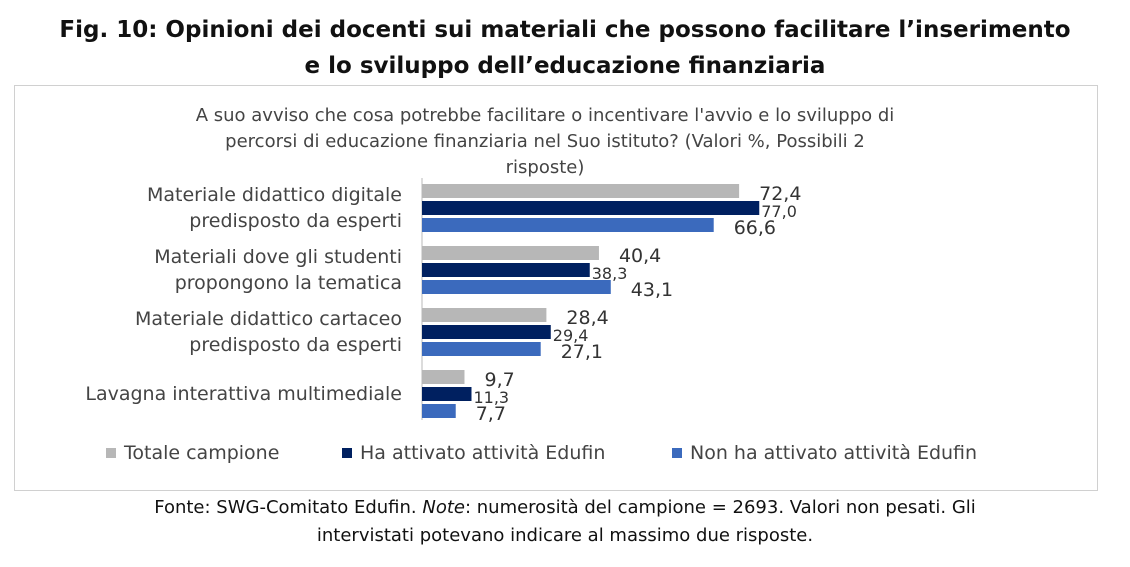 This screenshot has height=567, width=1130. What do you see at coordinates (640, 256) in the screenshot?
I see `data-label: 40,4` at bounding box center [640, 256].